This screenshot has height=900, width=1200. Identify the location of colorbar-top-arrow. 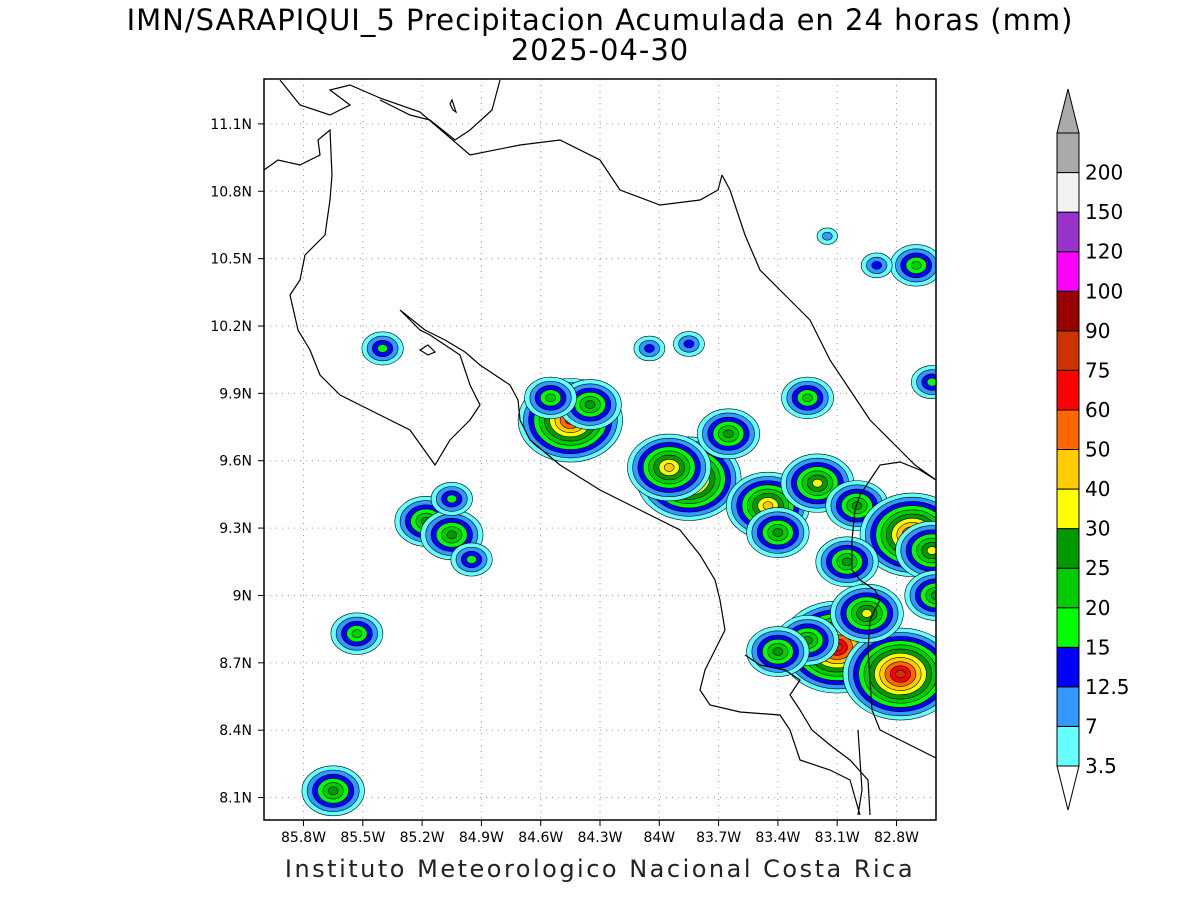
(1068, 111).